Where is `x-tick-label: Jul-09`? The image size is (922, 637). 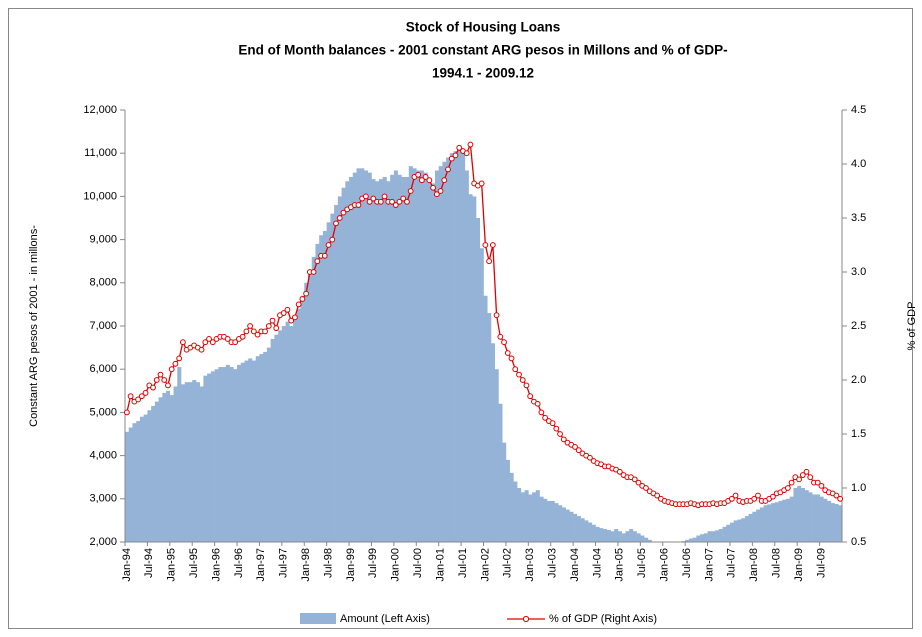
x-tick-label: Jul-09 is located at coordinates (821, 563).